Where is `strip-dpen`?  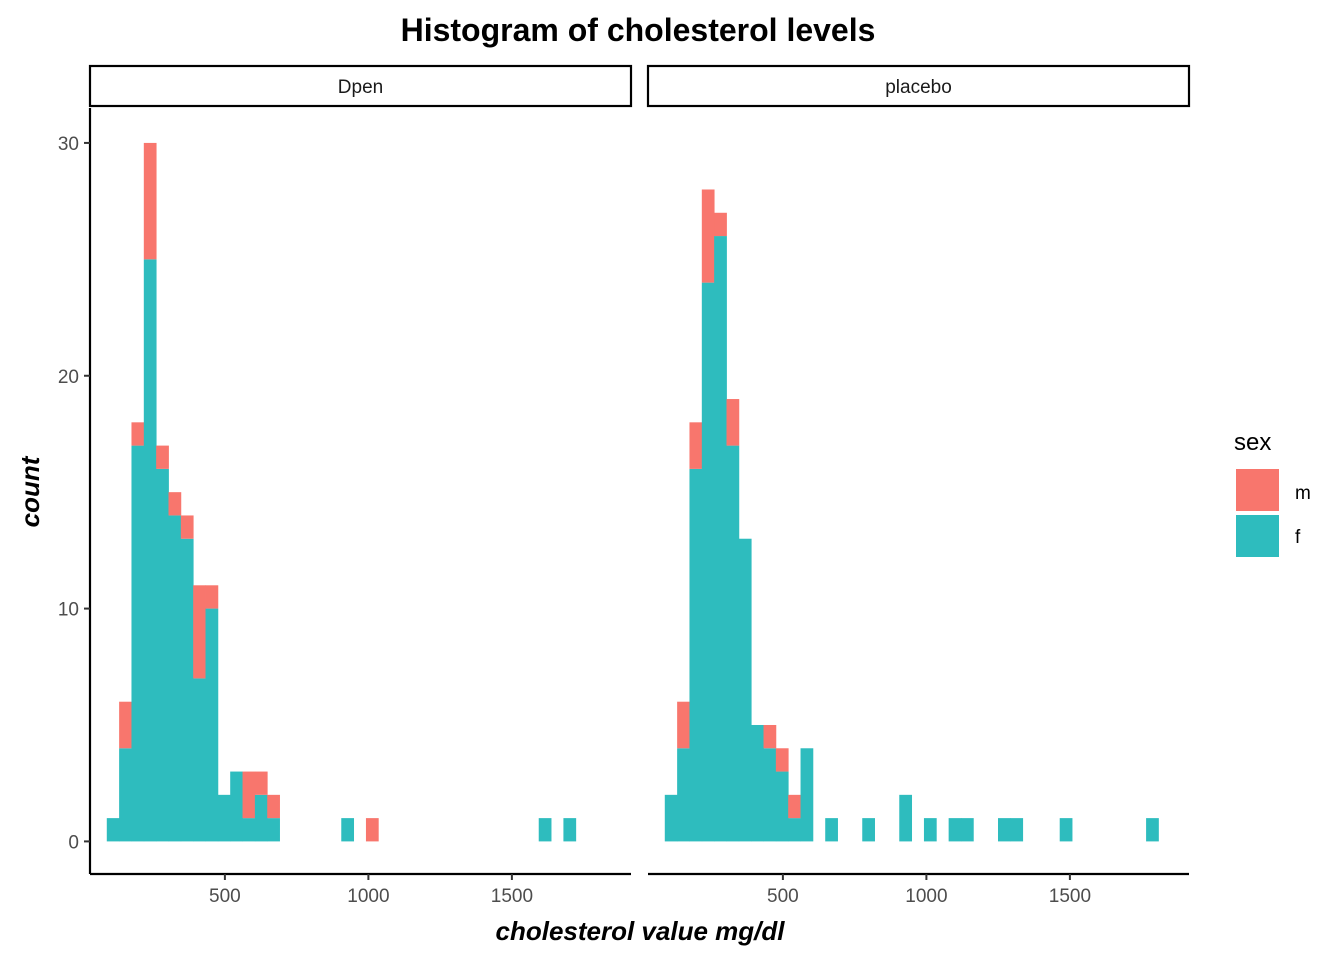
strip-dpen is located at coordinates (360, 86).